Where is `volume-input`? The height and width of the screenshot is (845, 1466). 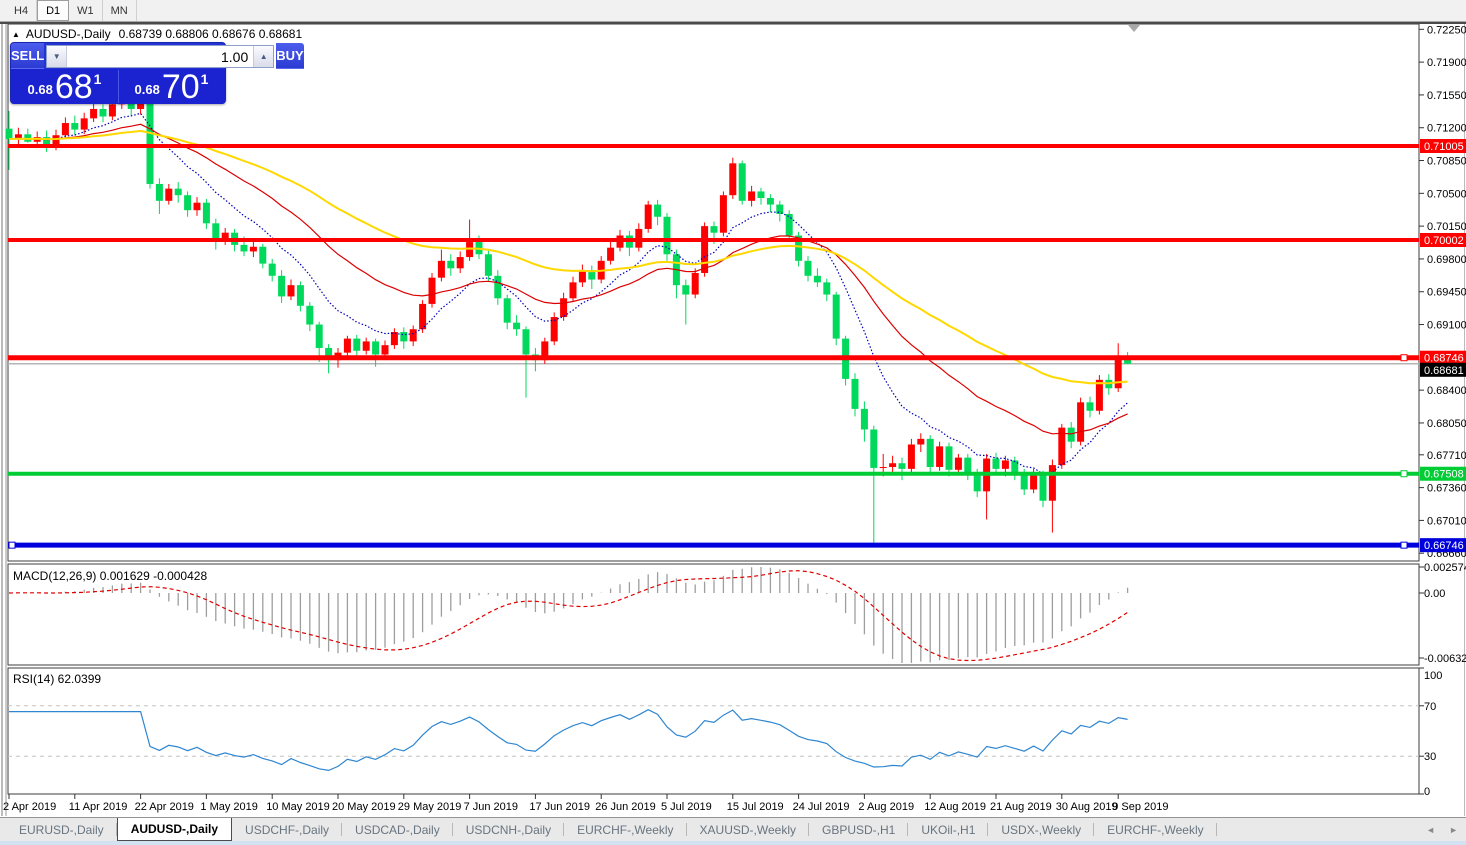
volume-input is located at coordinates (160, 56).